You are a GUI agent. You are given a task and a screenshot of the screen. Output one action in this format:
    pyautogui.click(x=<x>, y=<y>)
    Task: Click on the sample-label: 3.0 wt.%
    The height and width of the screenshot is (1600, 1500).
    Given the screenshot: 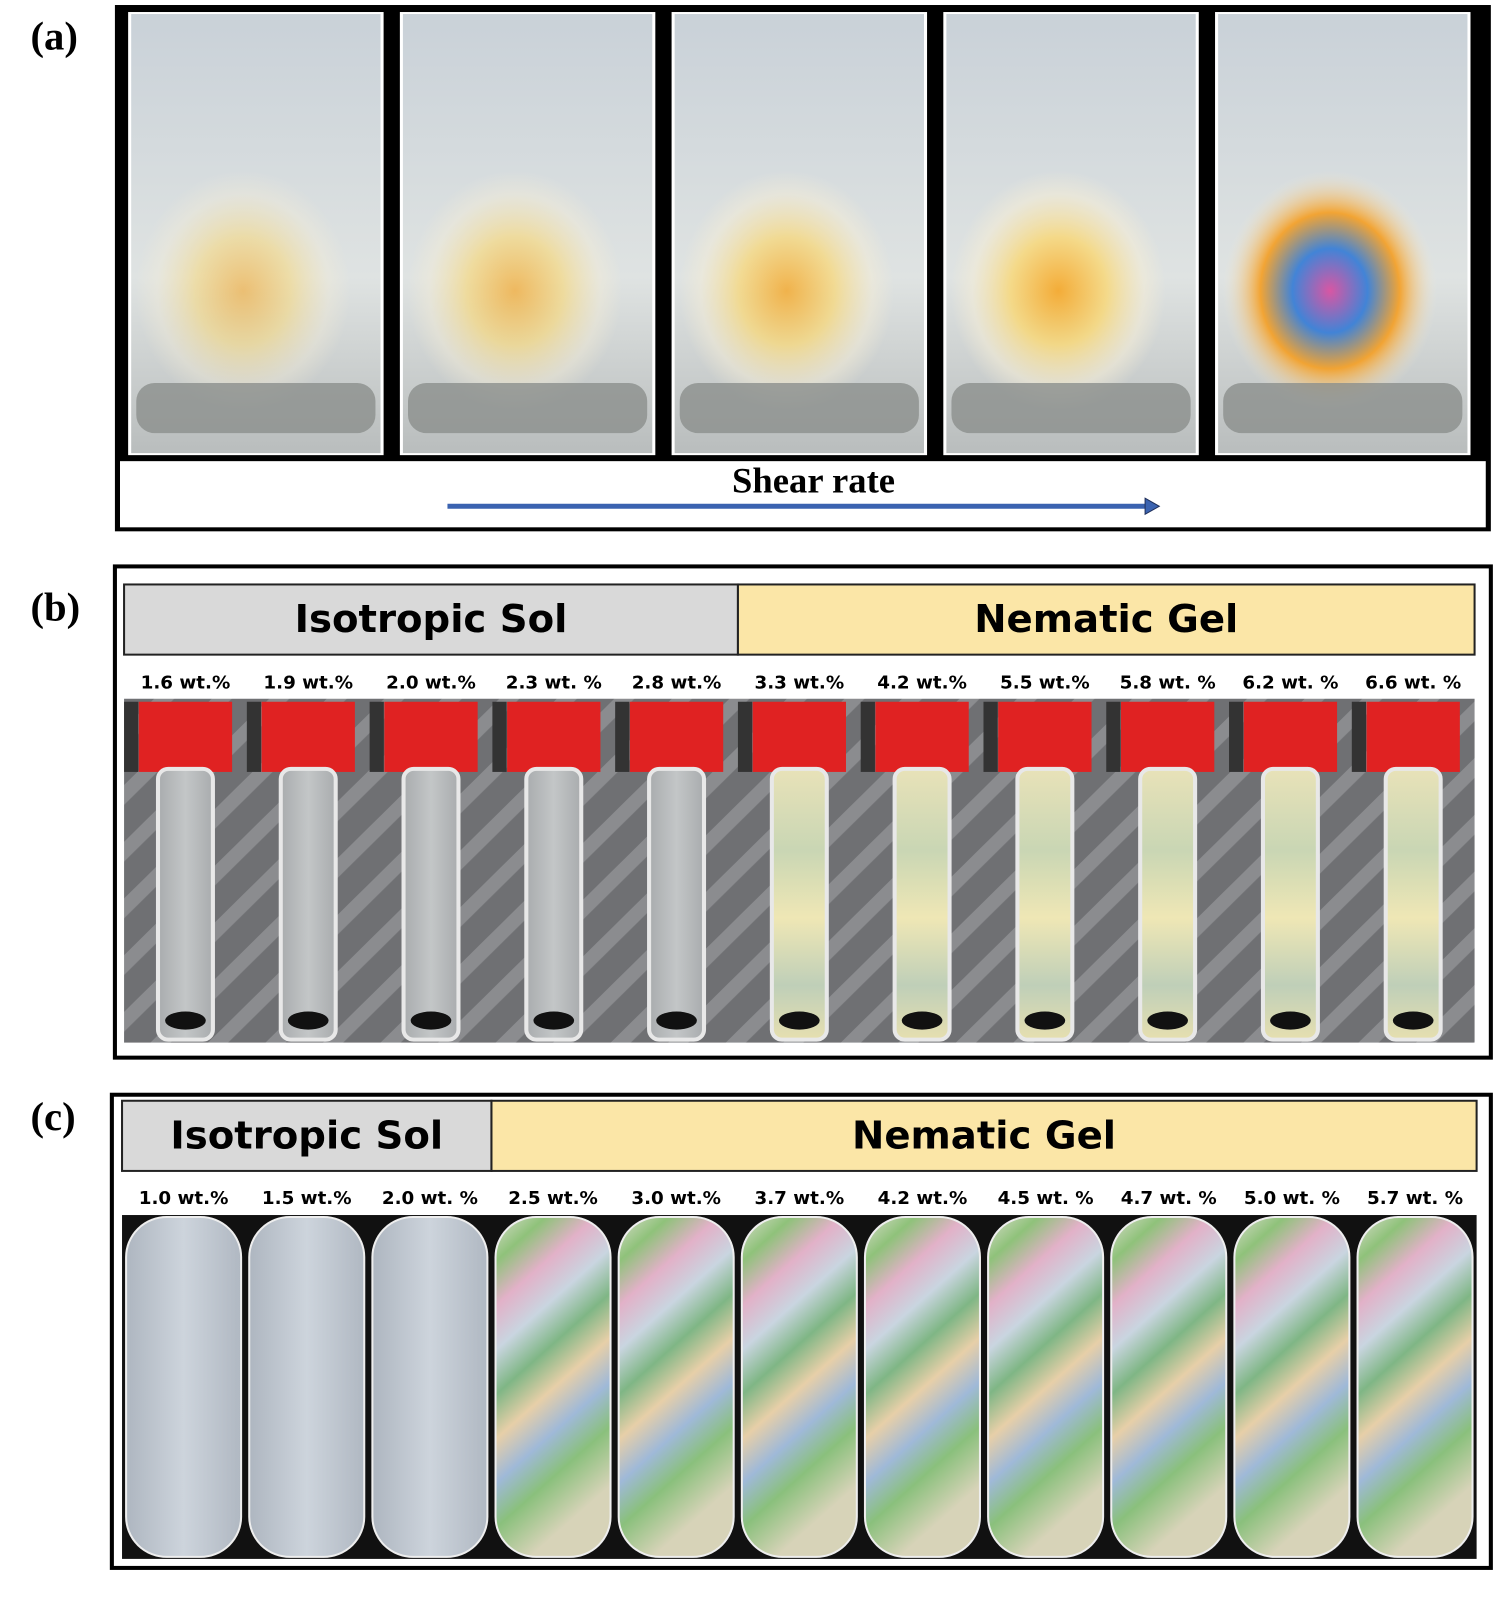 What is the action you would take?
    pyautogui.click(x=676, y=1198)
    